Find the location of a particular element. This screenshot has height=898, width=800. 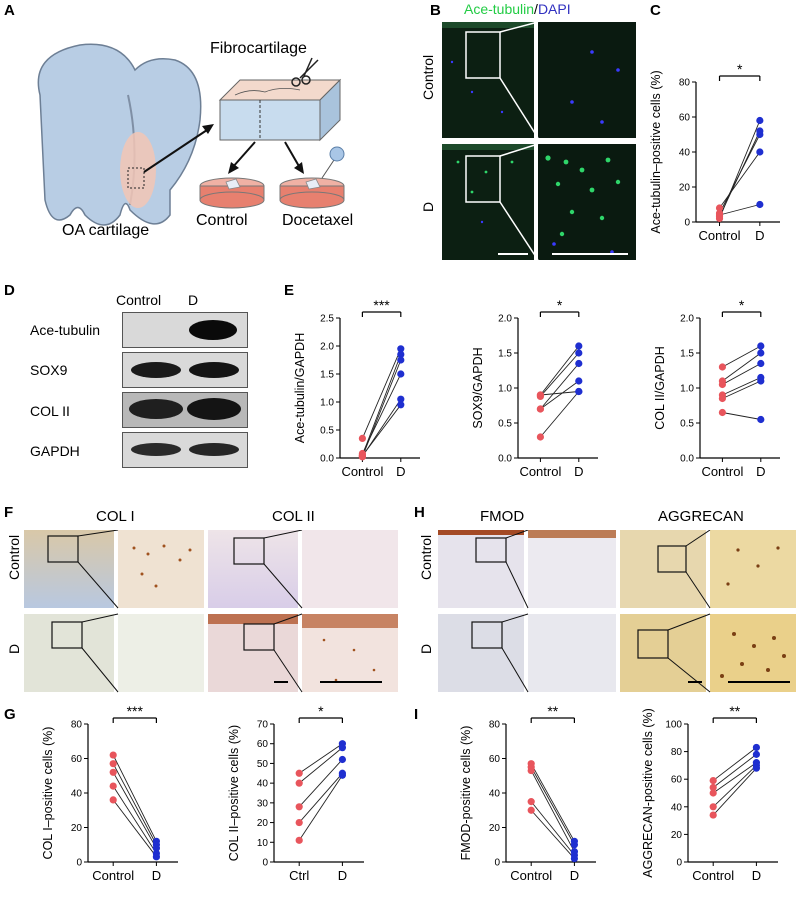

panel-label-c: C is located at coordinates (655, 10).